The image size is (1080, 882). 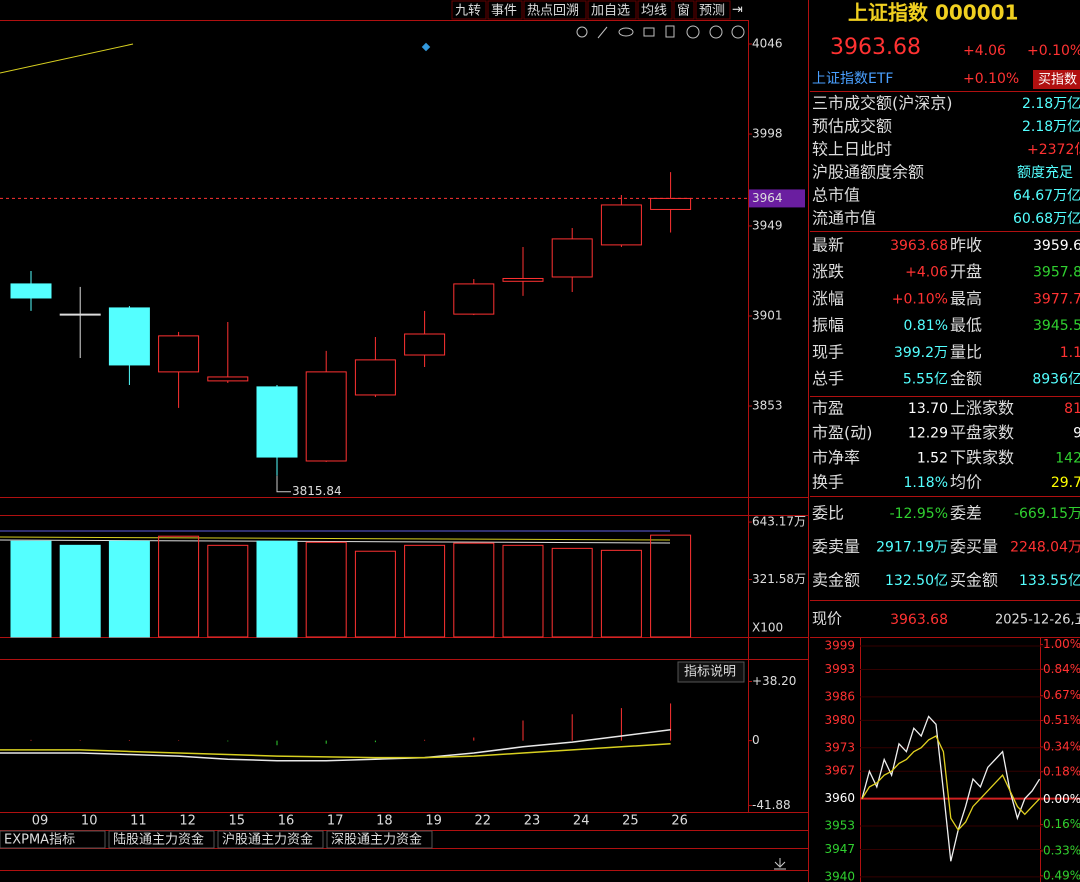 I want to click on date-label: 19, so click(x=433, y=821).